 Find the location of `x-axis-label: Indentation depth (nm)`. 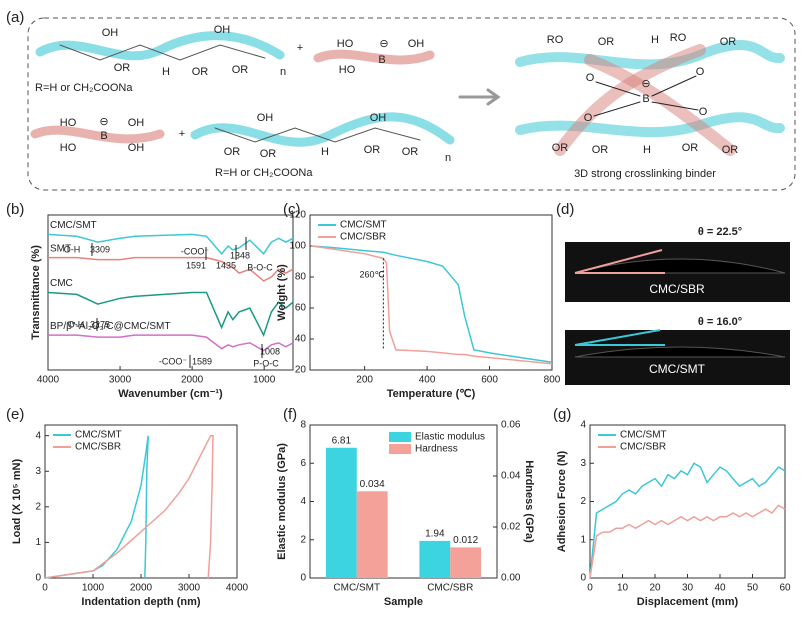

x-axis-label: Indentation depth (nm) is located at coordinates (140, 602).